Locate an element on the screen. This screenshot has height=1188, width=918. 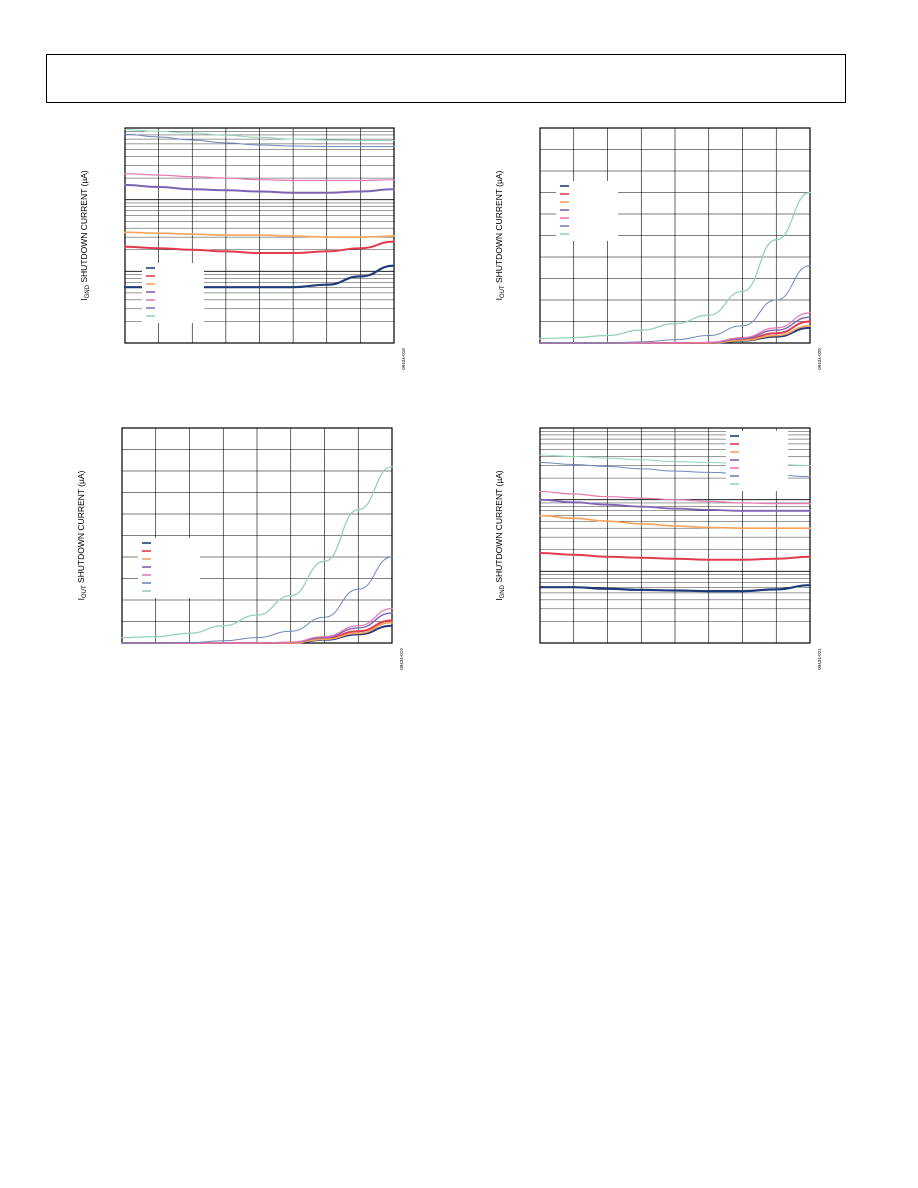
grid is located at coordinates (257, 535).